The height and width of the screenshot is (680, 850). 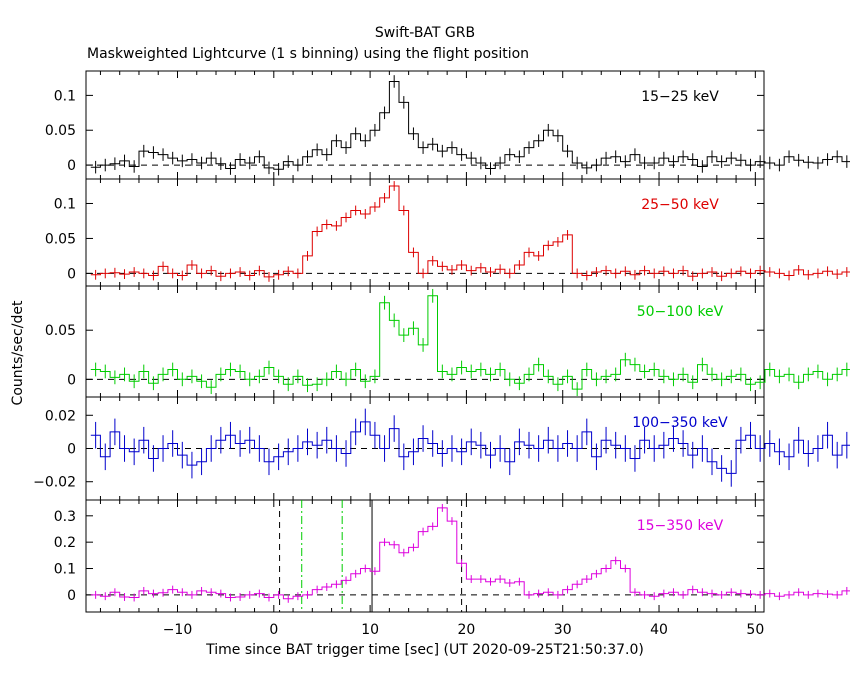 I want to click on y-tick-label: 0.2, so click(x=65, y=543).